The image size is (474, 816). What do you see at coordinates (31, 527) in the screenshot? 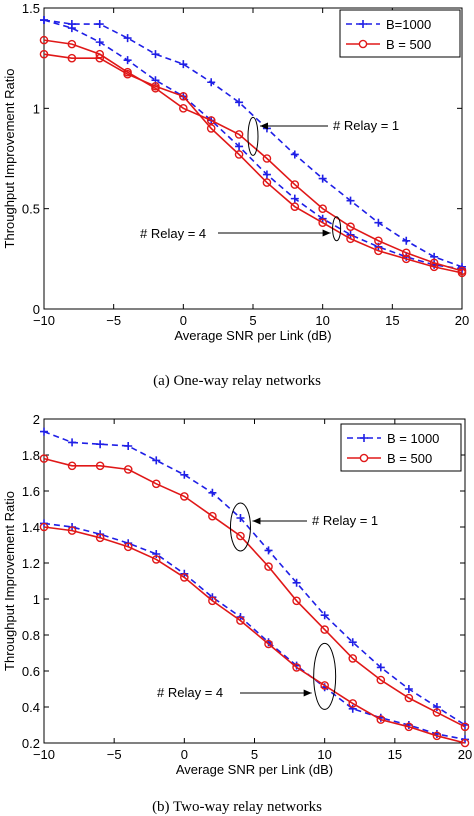
I see `y-tick-label: 1.4` at bounding box center [31, 527].